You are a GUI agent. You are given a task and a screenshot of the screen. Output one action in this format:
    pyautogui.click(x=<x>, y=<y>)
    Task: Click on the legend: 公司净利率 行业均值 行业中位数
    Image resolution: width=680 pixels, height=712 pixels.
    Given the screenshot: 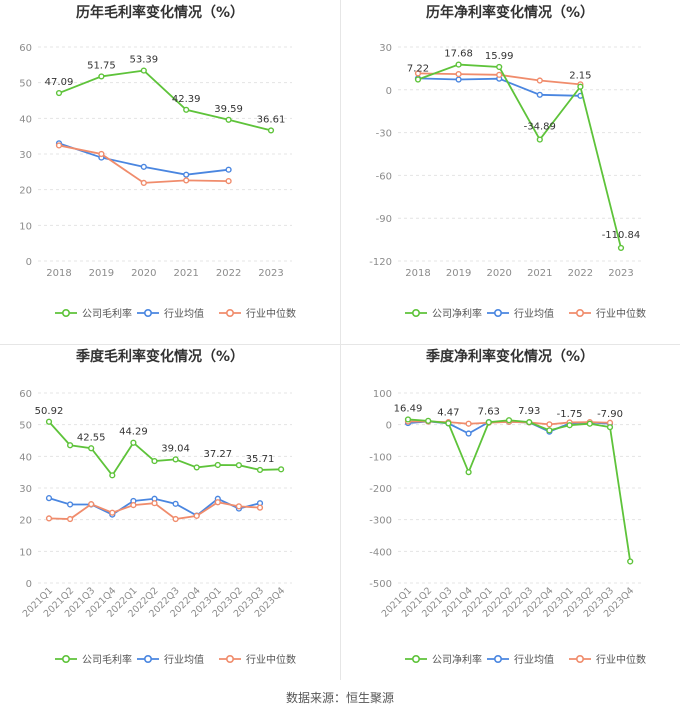 What is the action you would take?
    pyautogui.click(x=525, y=659)
    